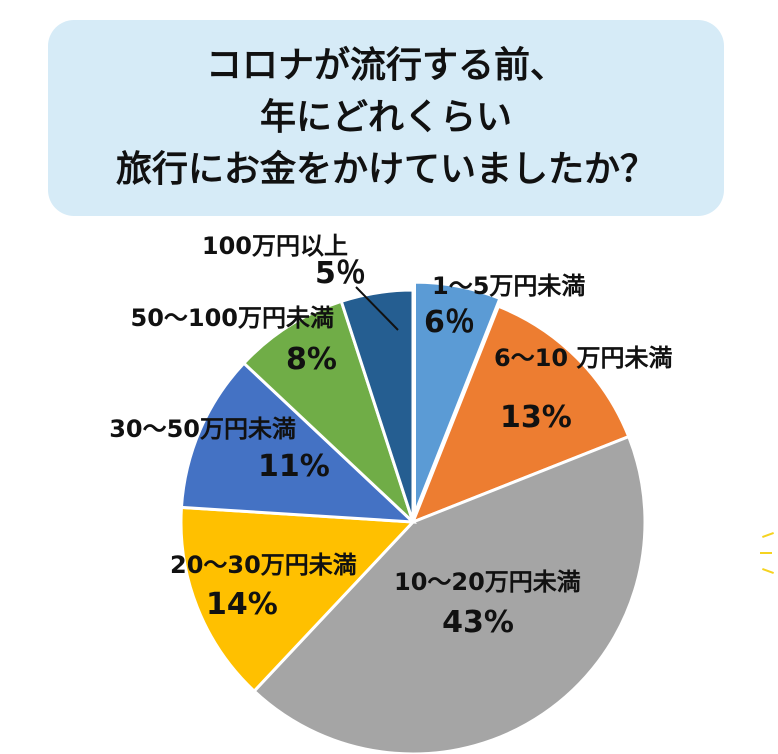 The width and height of the screenshot is (778, 754). What do you see at coordinates (340, 273) in the screenshot?
I see `slice-percent-label: 5％` at bounding box center [340, 273].